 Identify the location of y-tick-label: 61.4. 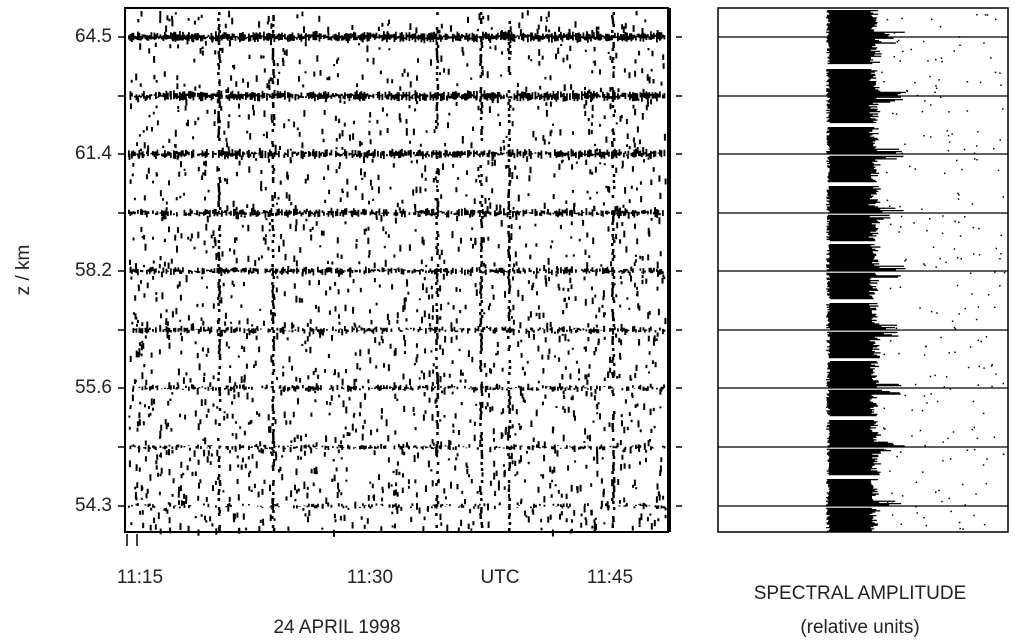
(93, 153).